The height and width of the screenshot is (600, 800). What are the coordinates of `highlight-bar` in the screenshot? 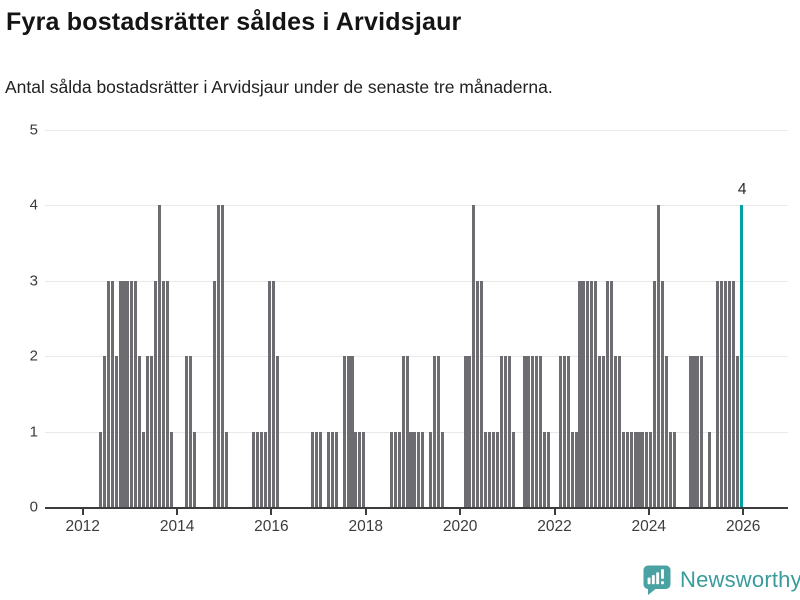 It's located at (741, 356).